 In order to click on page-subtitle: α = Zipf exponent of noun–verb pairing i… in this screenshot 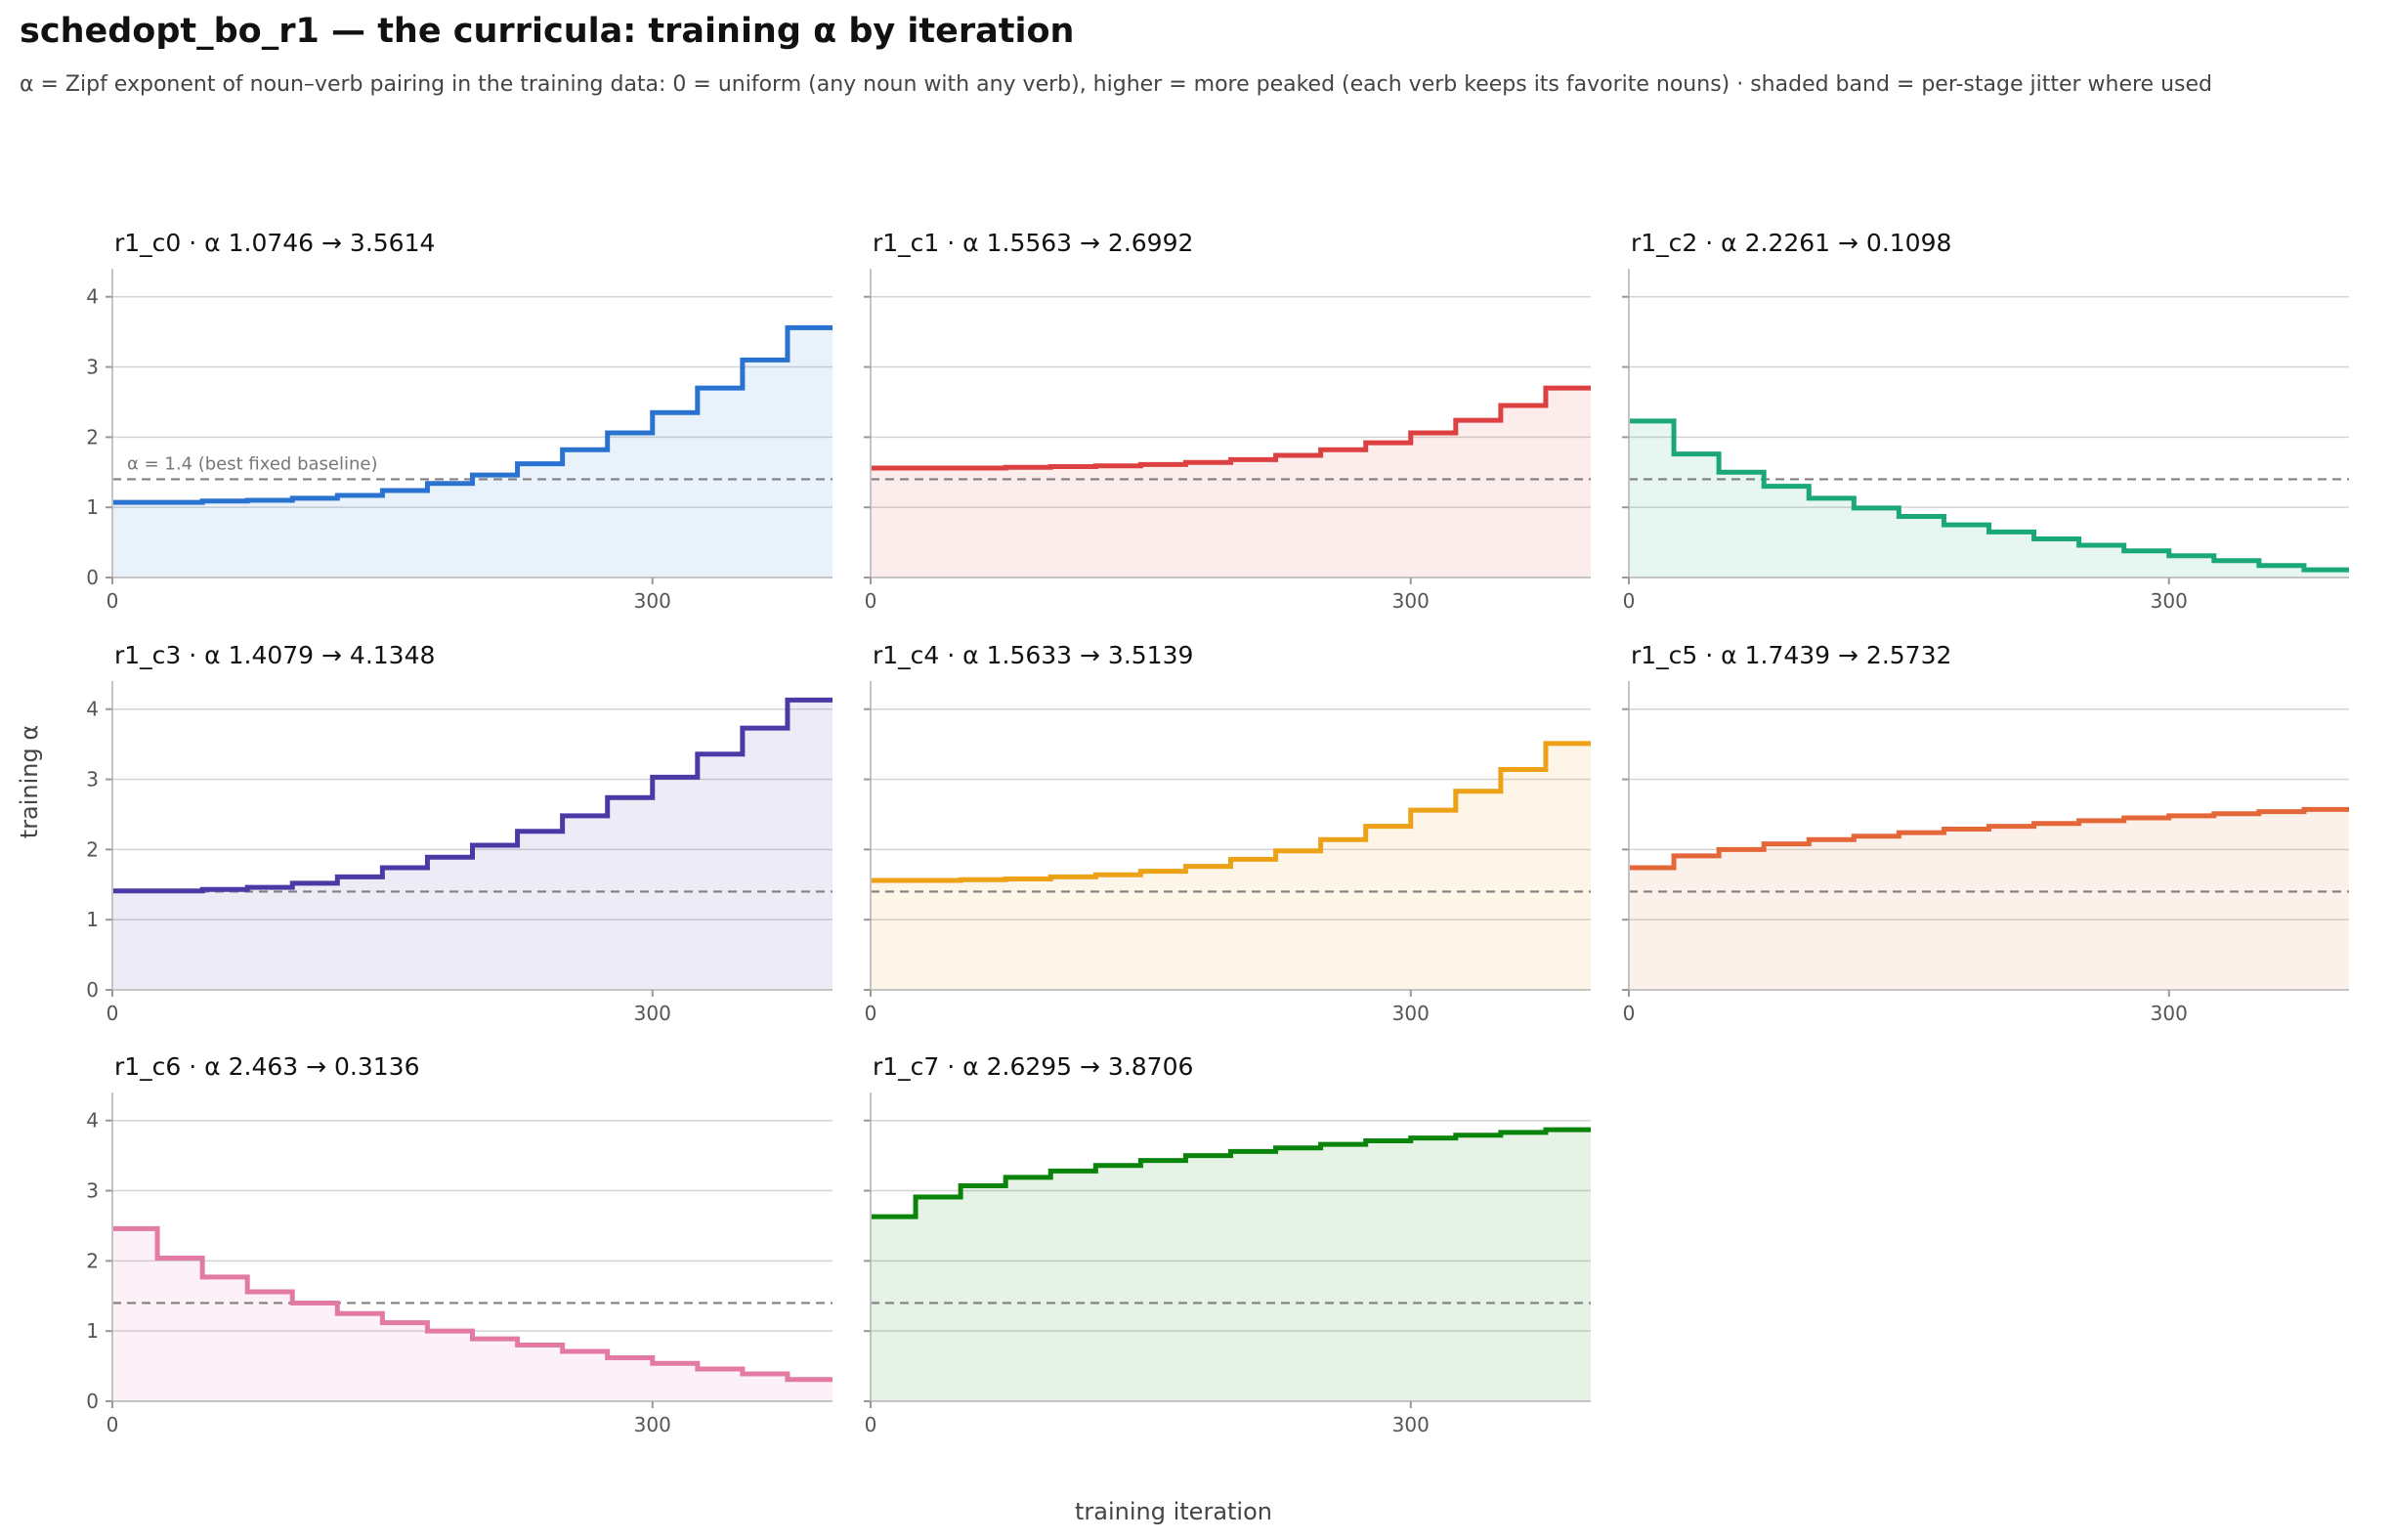, I will do `click(1116, 84)`.